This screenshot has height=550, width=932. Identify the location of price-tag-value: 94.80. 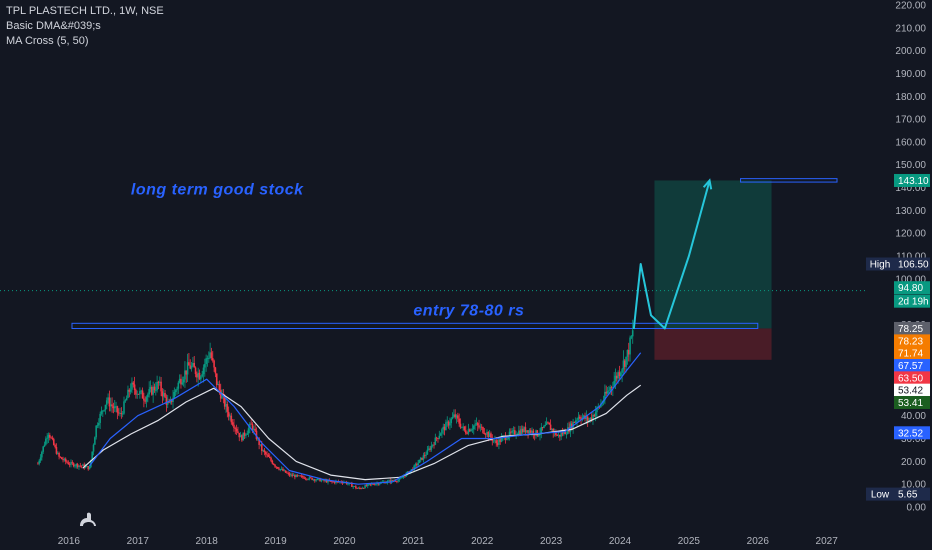
(910, 288).